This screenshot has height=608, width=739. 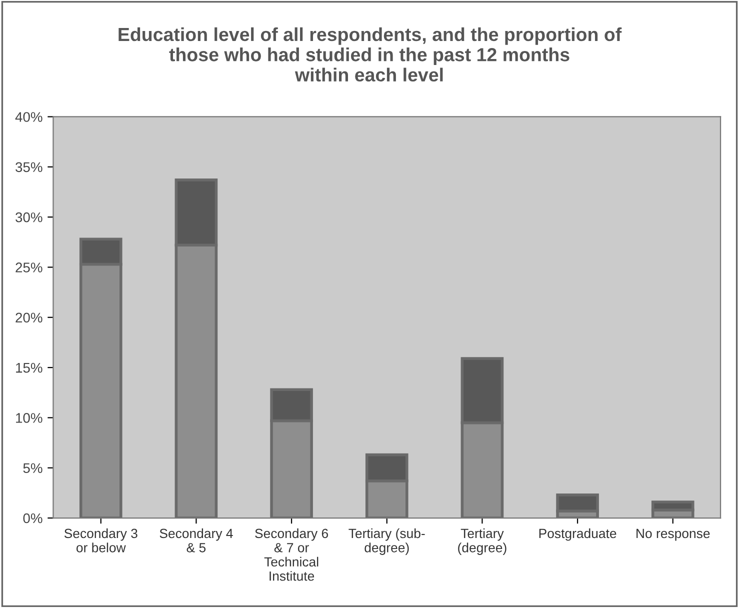 What do you see at coordinates (29, 367) in the screenshot?
I see `y-tick-label: 15%` at bounding box center [29, 367].